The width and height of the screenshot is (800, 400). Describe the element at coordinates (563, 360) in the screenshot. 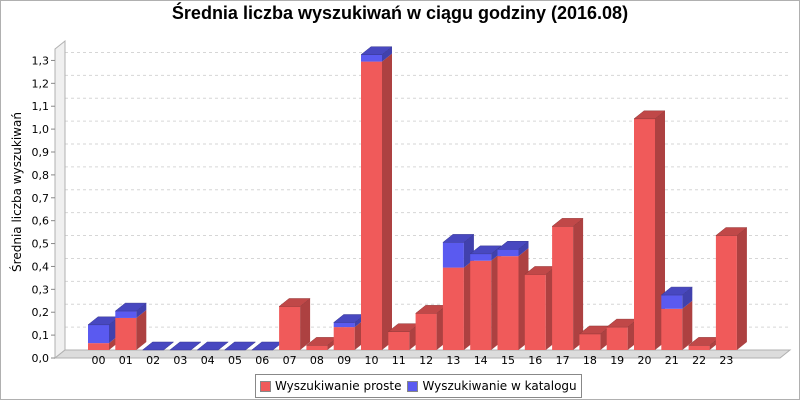

I see `x-tick-label: 17` at that location.